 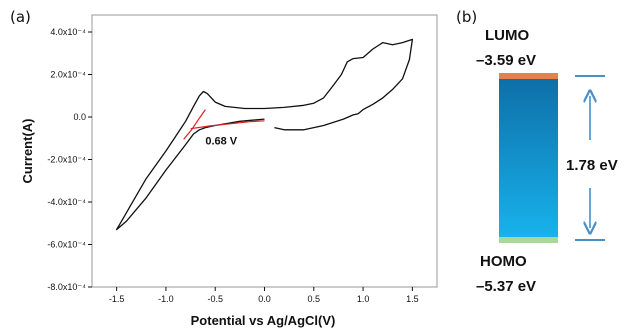 What do you see at coordinates (528, 240) in the screenshot?
I see `homo-level-band` at bounding box center [528, 240].